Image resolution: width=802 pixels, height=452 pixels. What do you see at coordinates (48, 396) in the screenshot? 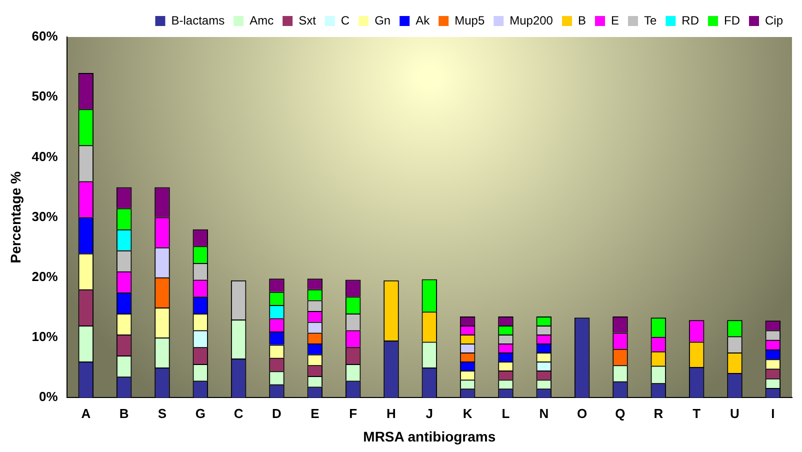
I see `y-tick-label: 0%` at bounding box center [48, 396].